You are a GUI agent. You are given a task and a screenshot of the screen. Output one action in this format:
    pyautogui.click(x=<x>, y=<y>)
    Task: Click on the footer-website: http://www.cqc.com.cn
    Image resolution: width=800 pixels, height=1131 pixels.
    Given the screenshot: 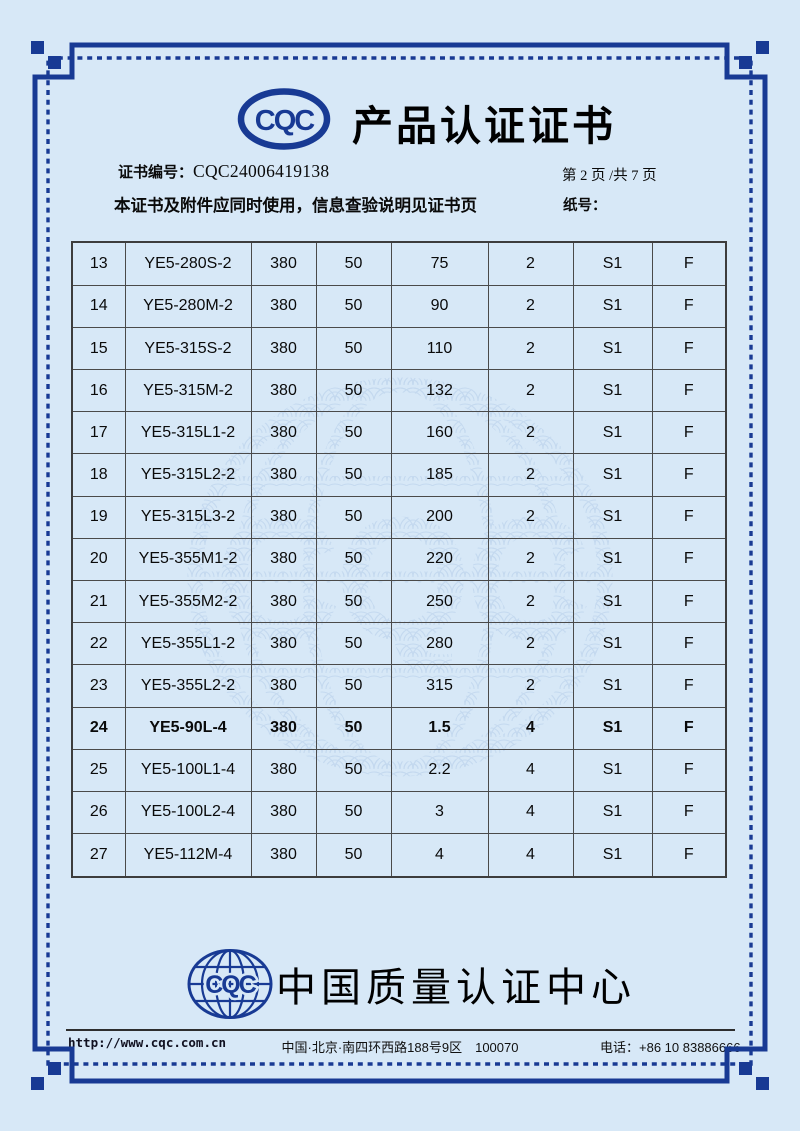 What is the action you would take?
    pyautogui.click(x=147, y=1042)
    